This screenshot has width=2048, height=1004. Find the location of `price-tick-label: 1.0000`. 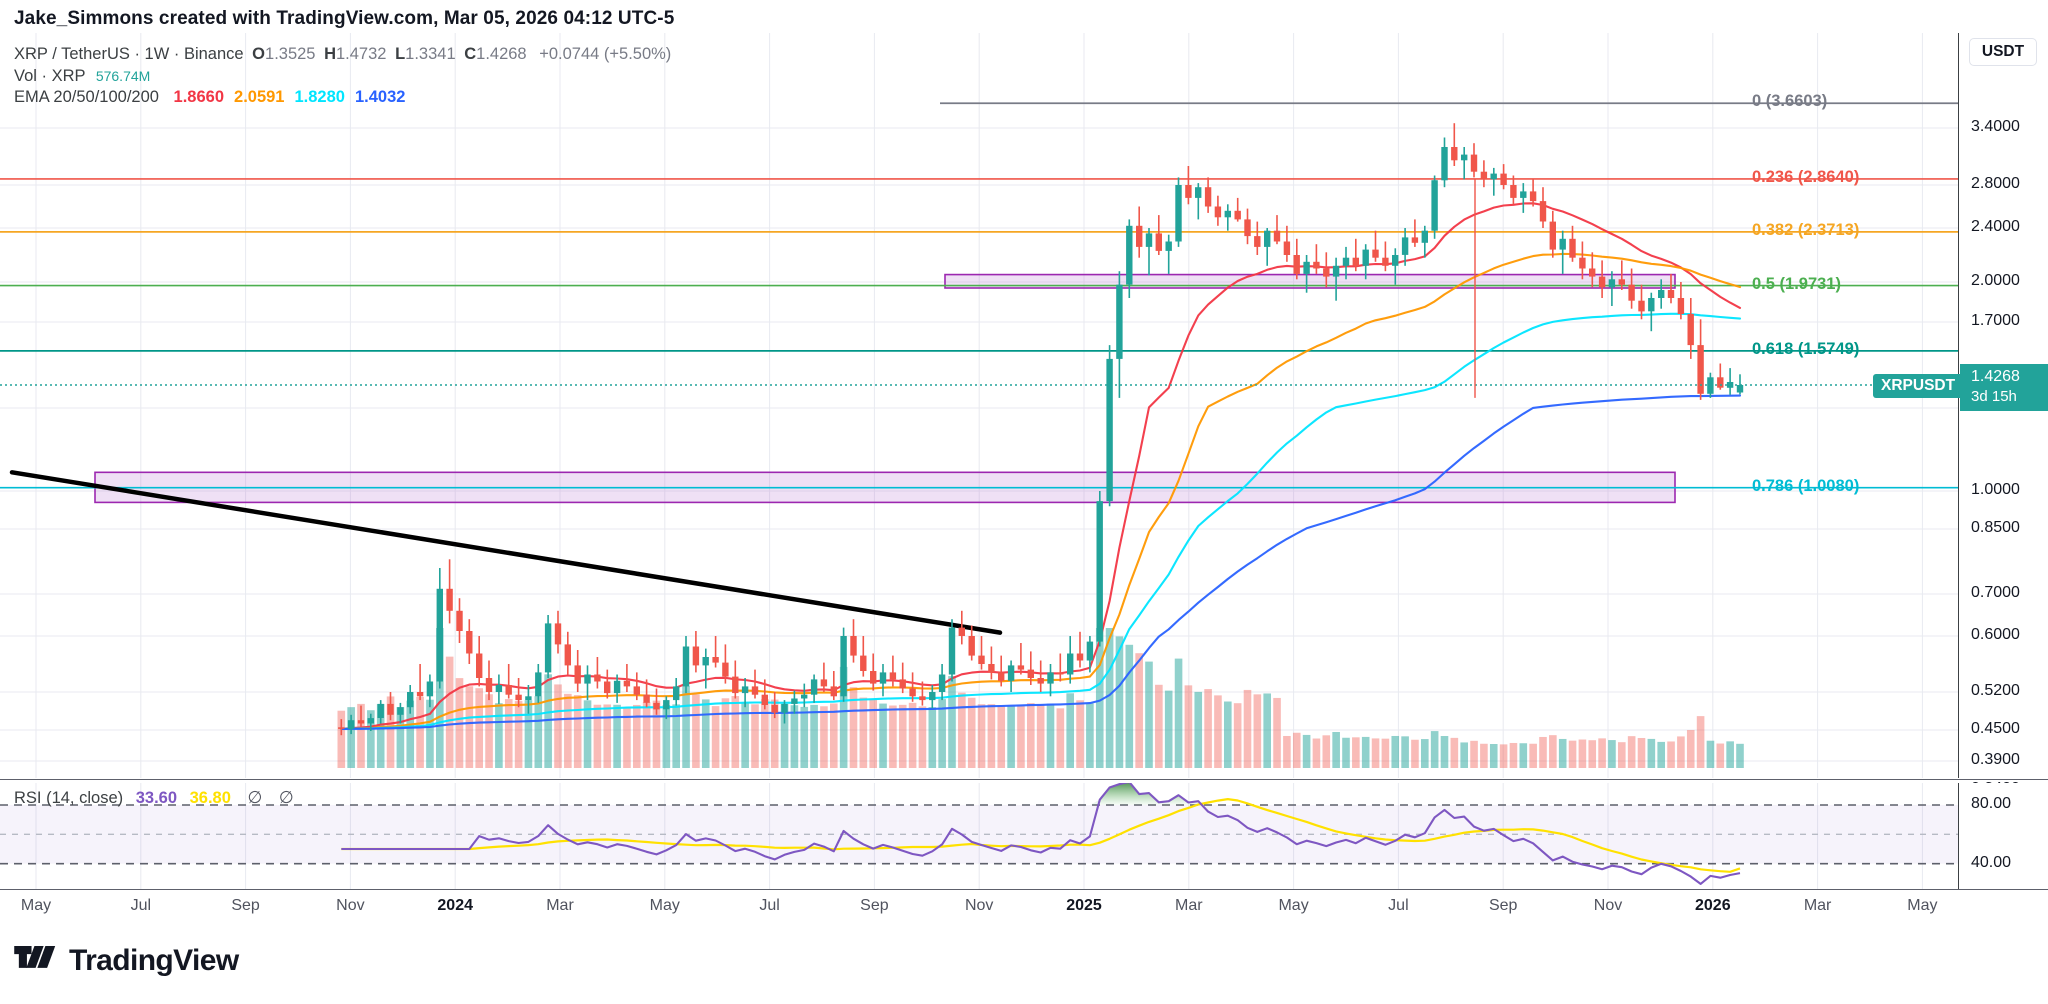

price-tick-label: 1.0000 is located at coordinates (1995, 489).